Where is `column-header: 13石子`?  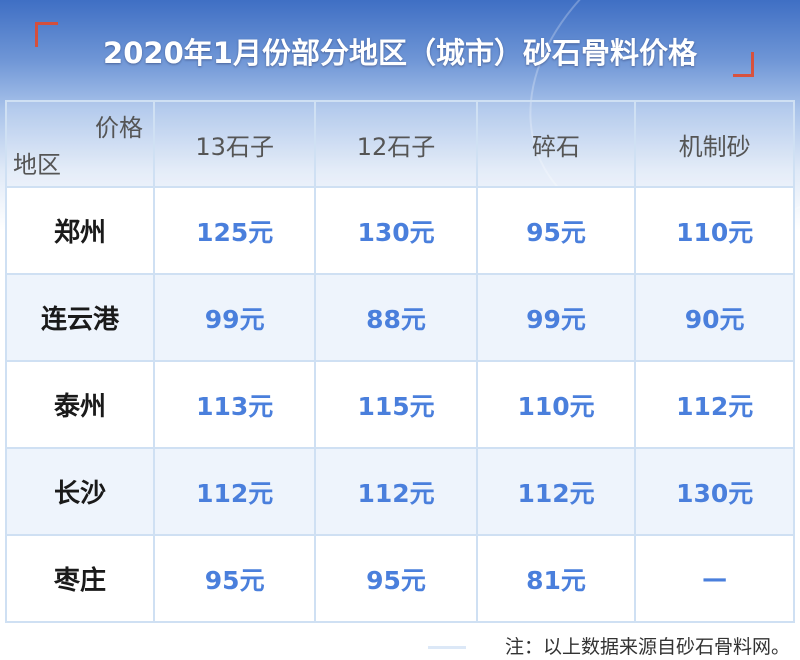
column-header: 13石子 is located at coordinates (234, 144).